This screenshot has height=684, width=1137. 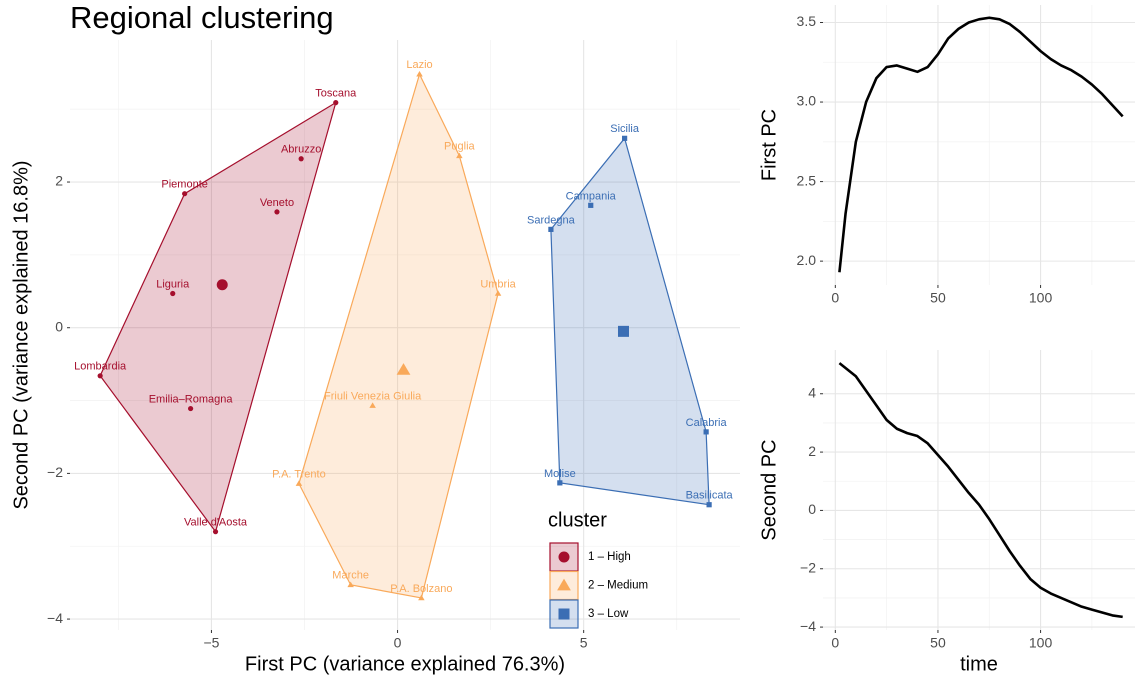 What do you see at coordinates (173, 284) in the screenshot?
I see `point-label: Liguria` at bounding box center [173, 284].